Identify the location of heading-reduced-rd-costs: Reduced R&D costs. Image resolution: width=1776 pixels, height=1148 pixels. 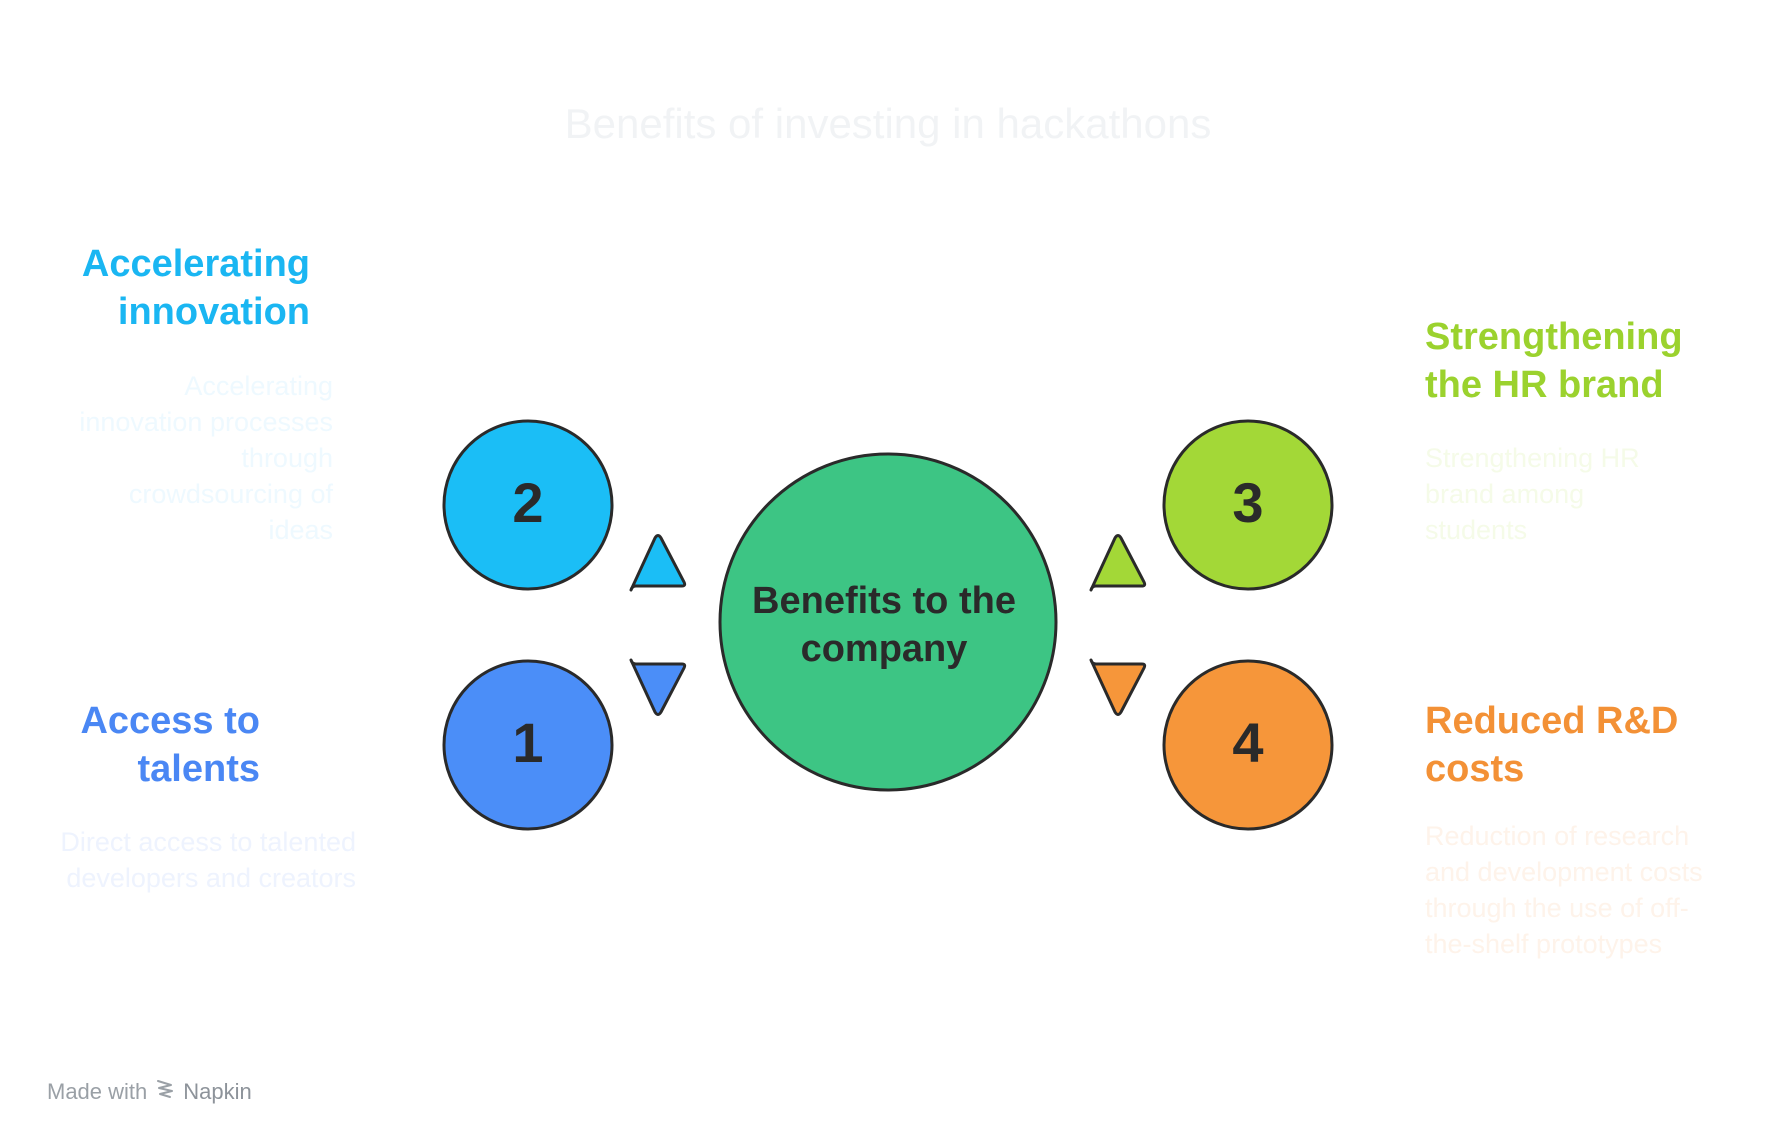
(1552, 745).